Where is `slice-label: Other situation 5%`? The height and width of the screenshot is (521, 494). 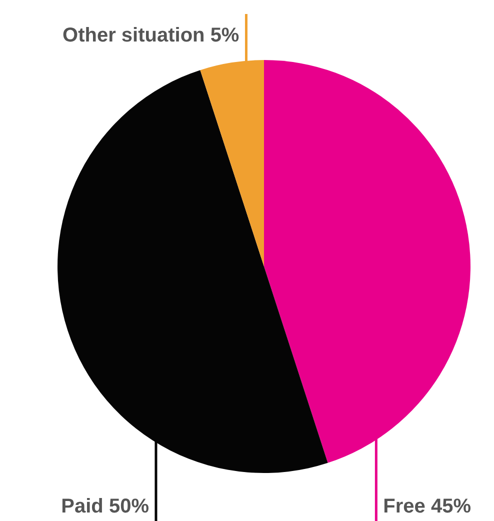
slice-label: Other situation 5% is located at coordinates (151, 35).